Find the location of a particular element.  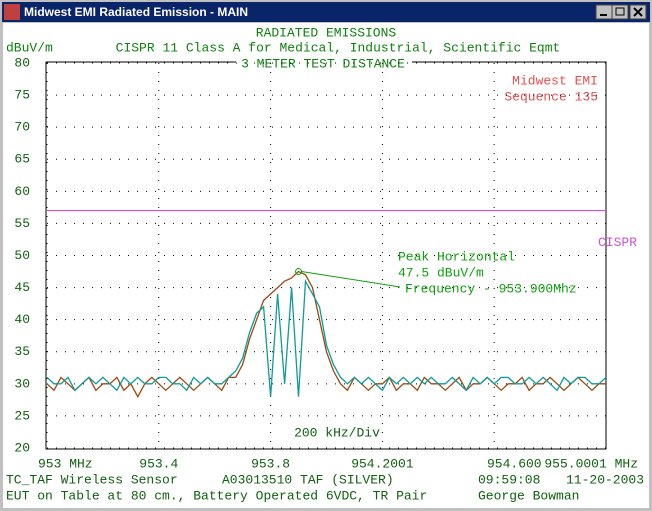

close-glyph is located at coordinates (638, 12).